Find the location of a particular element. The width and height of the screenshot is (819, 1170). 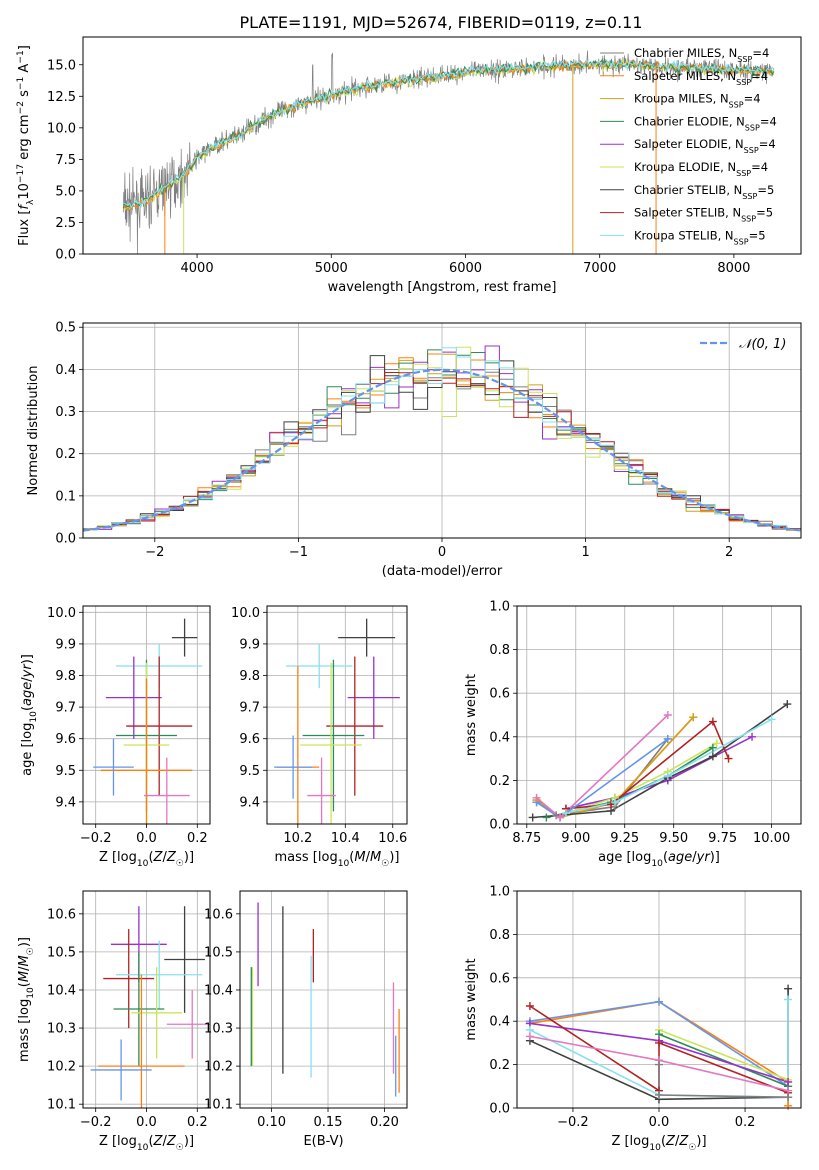

x-tick-label: 0.20 is located at coordinates (384, 1122).